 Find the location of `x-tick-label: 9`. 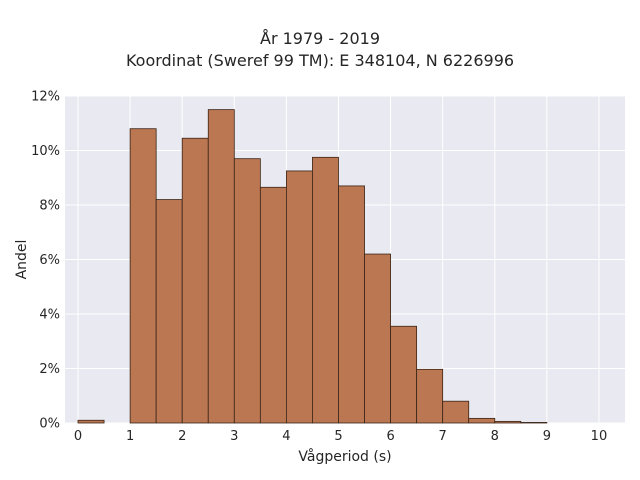

x-tick-label: 9 is located at coordinates (547, 436).